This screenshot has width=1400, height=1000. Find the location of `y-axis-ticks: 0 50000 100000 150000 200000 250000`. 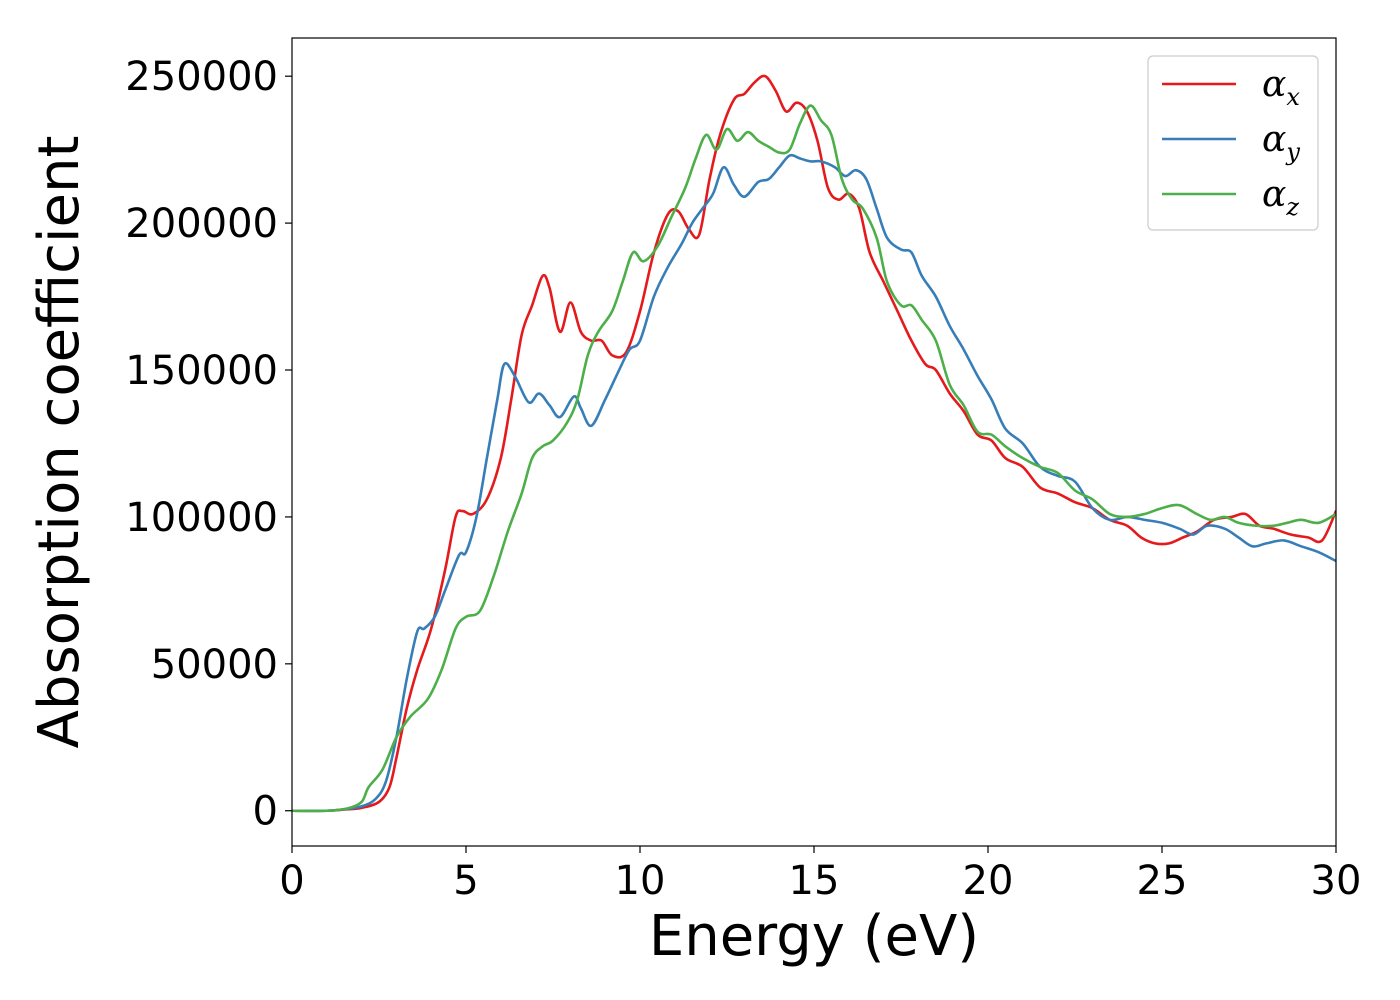

y-axis-ticks: 0 50000 100000 150000 200000 250000 is located at coordinates (208, 444).